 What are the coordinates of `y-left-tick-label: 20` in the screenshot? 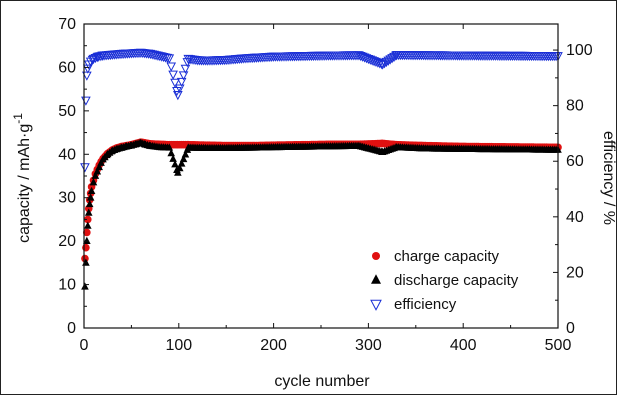 It's located at (67, 241).